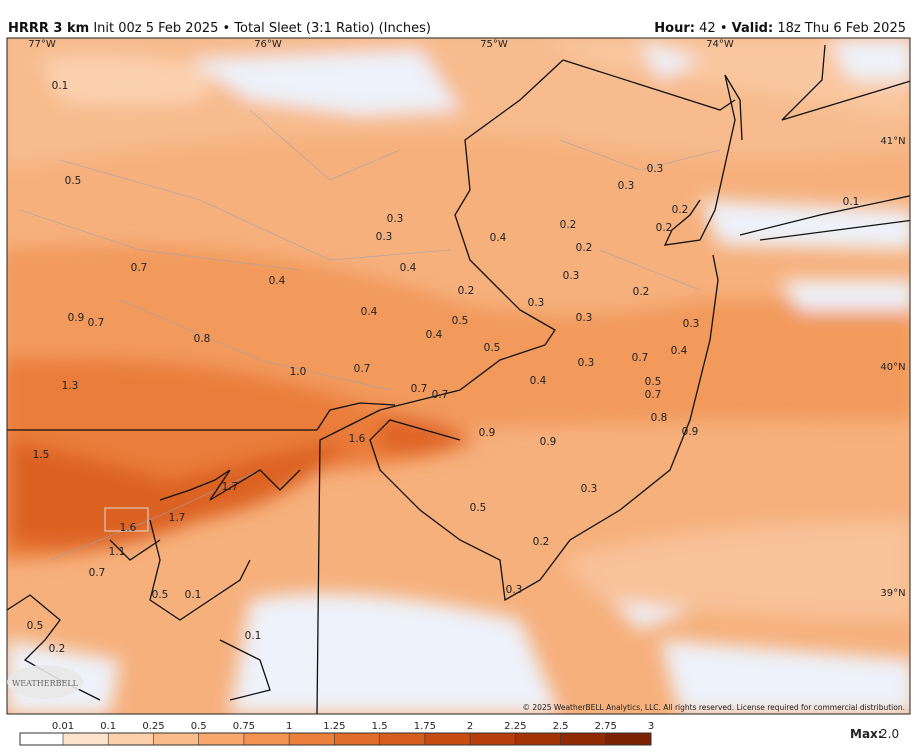 The width and height of the screenshot is (914, 754). I want to click on longitude-label: 74°W, so click(720, 44).